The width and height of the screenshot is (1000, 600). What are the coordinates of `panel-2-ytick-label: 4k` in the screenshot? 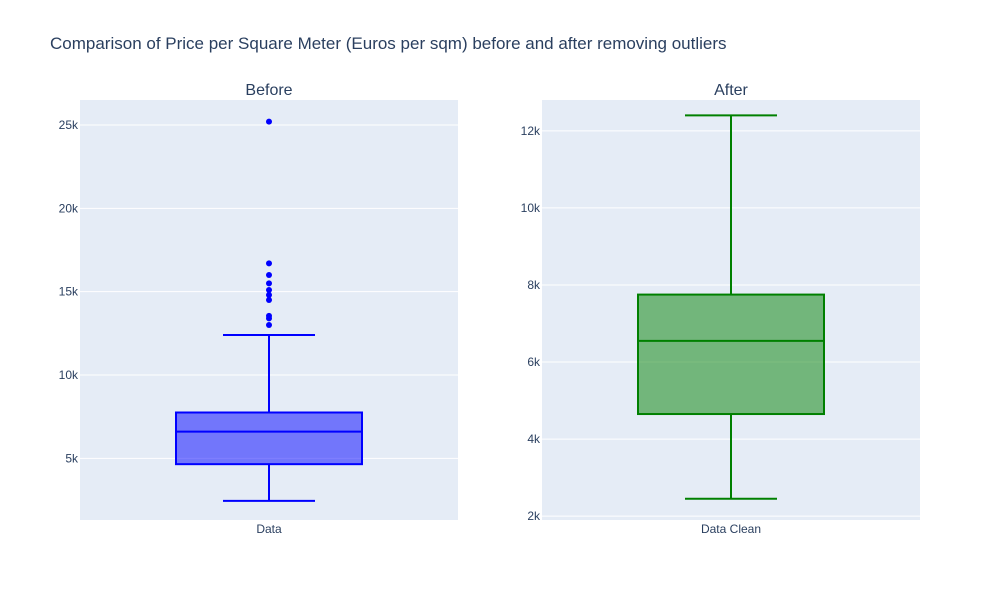 It's located at (534, 439).